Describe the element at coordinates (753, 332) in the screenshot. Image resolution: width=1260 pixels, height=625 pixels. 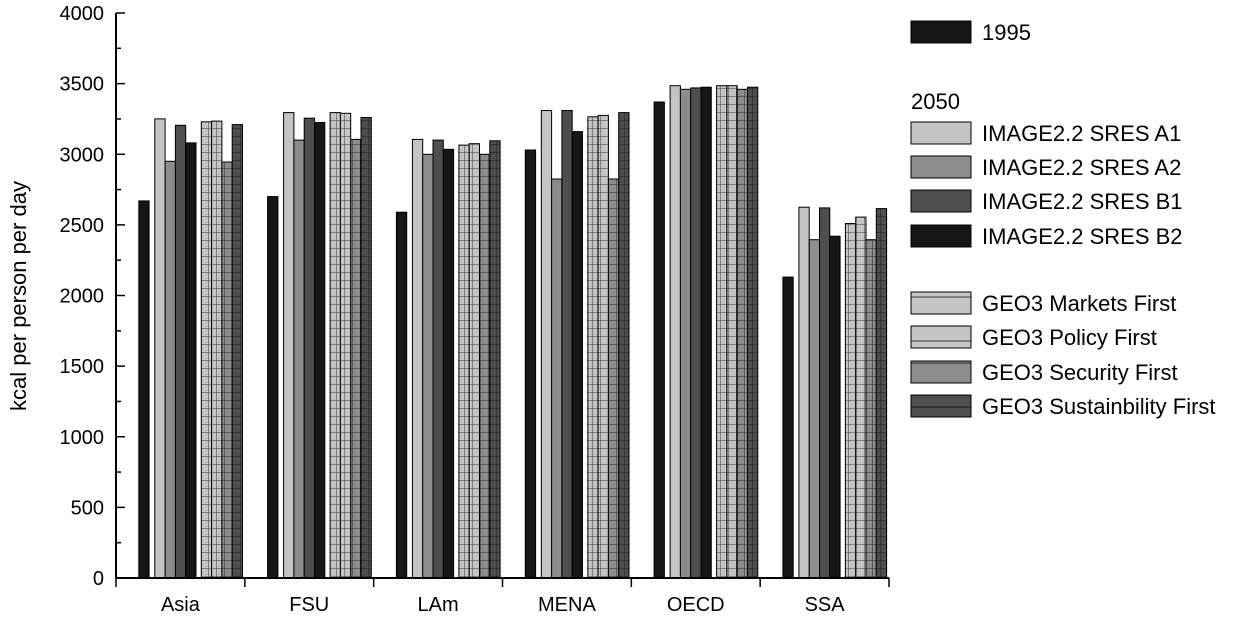
I see `bar-geo3-sustainbility-first-oecd` at that location.